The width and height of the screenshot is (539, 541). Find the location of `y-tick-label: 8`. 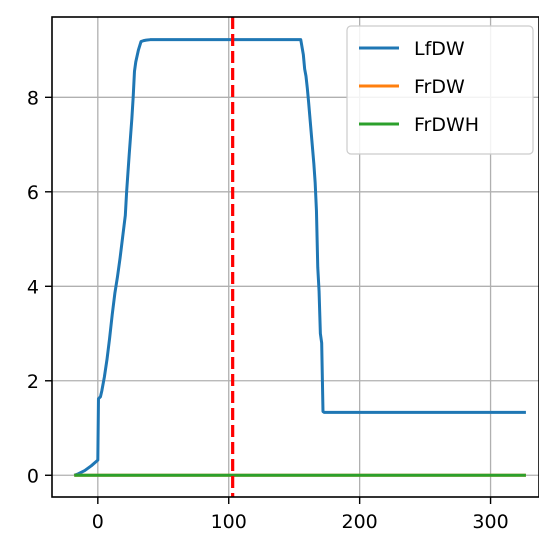

y-tick-label: 8 is located at coordinates (33, 98).